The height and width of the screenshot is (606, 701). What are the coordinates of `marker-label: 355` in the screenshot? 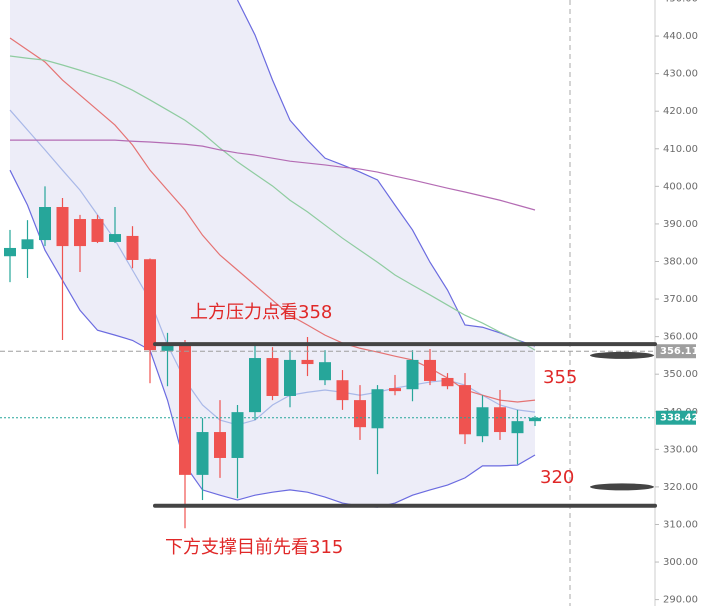 It's located at (560, 377).